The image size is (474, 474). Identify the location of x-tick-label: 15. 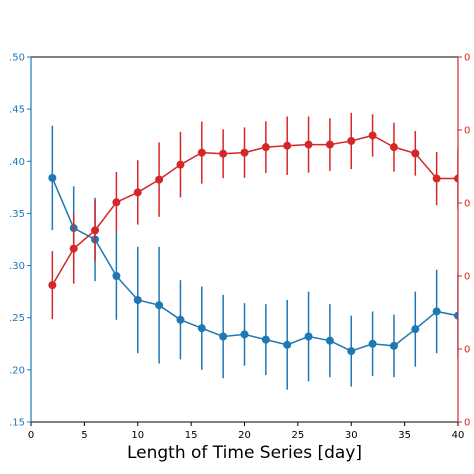
(191, 435).